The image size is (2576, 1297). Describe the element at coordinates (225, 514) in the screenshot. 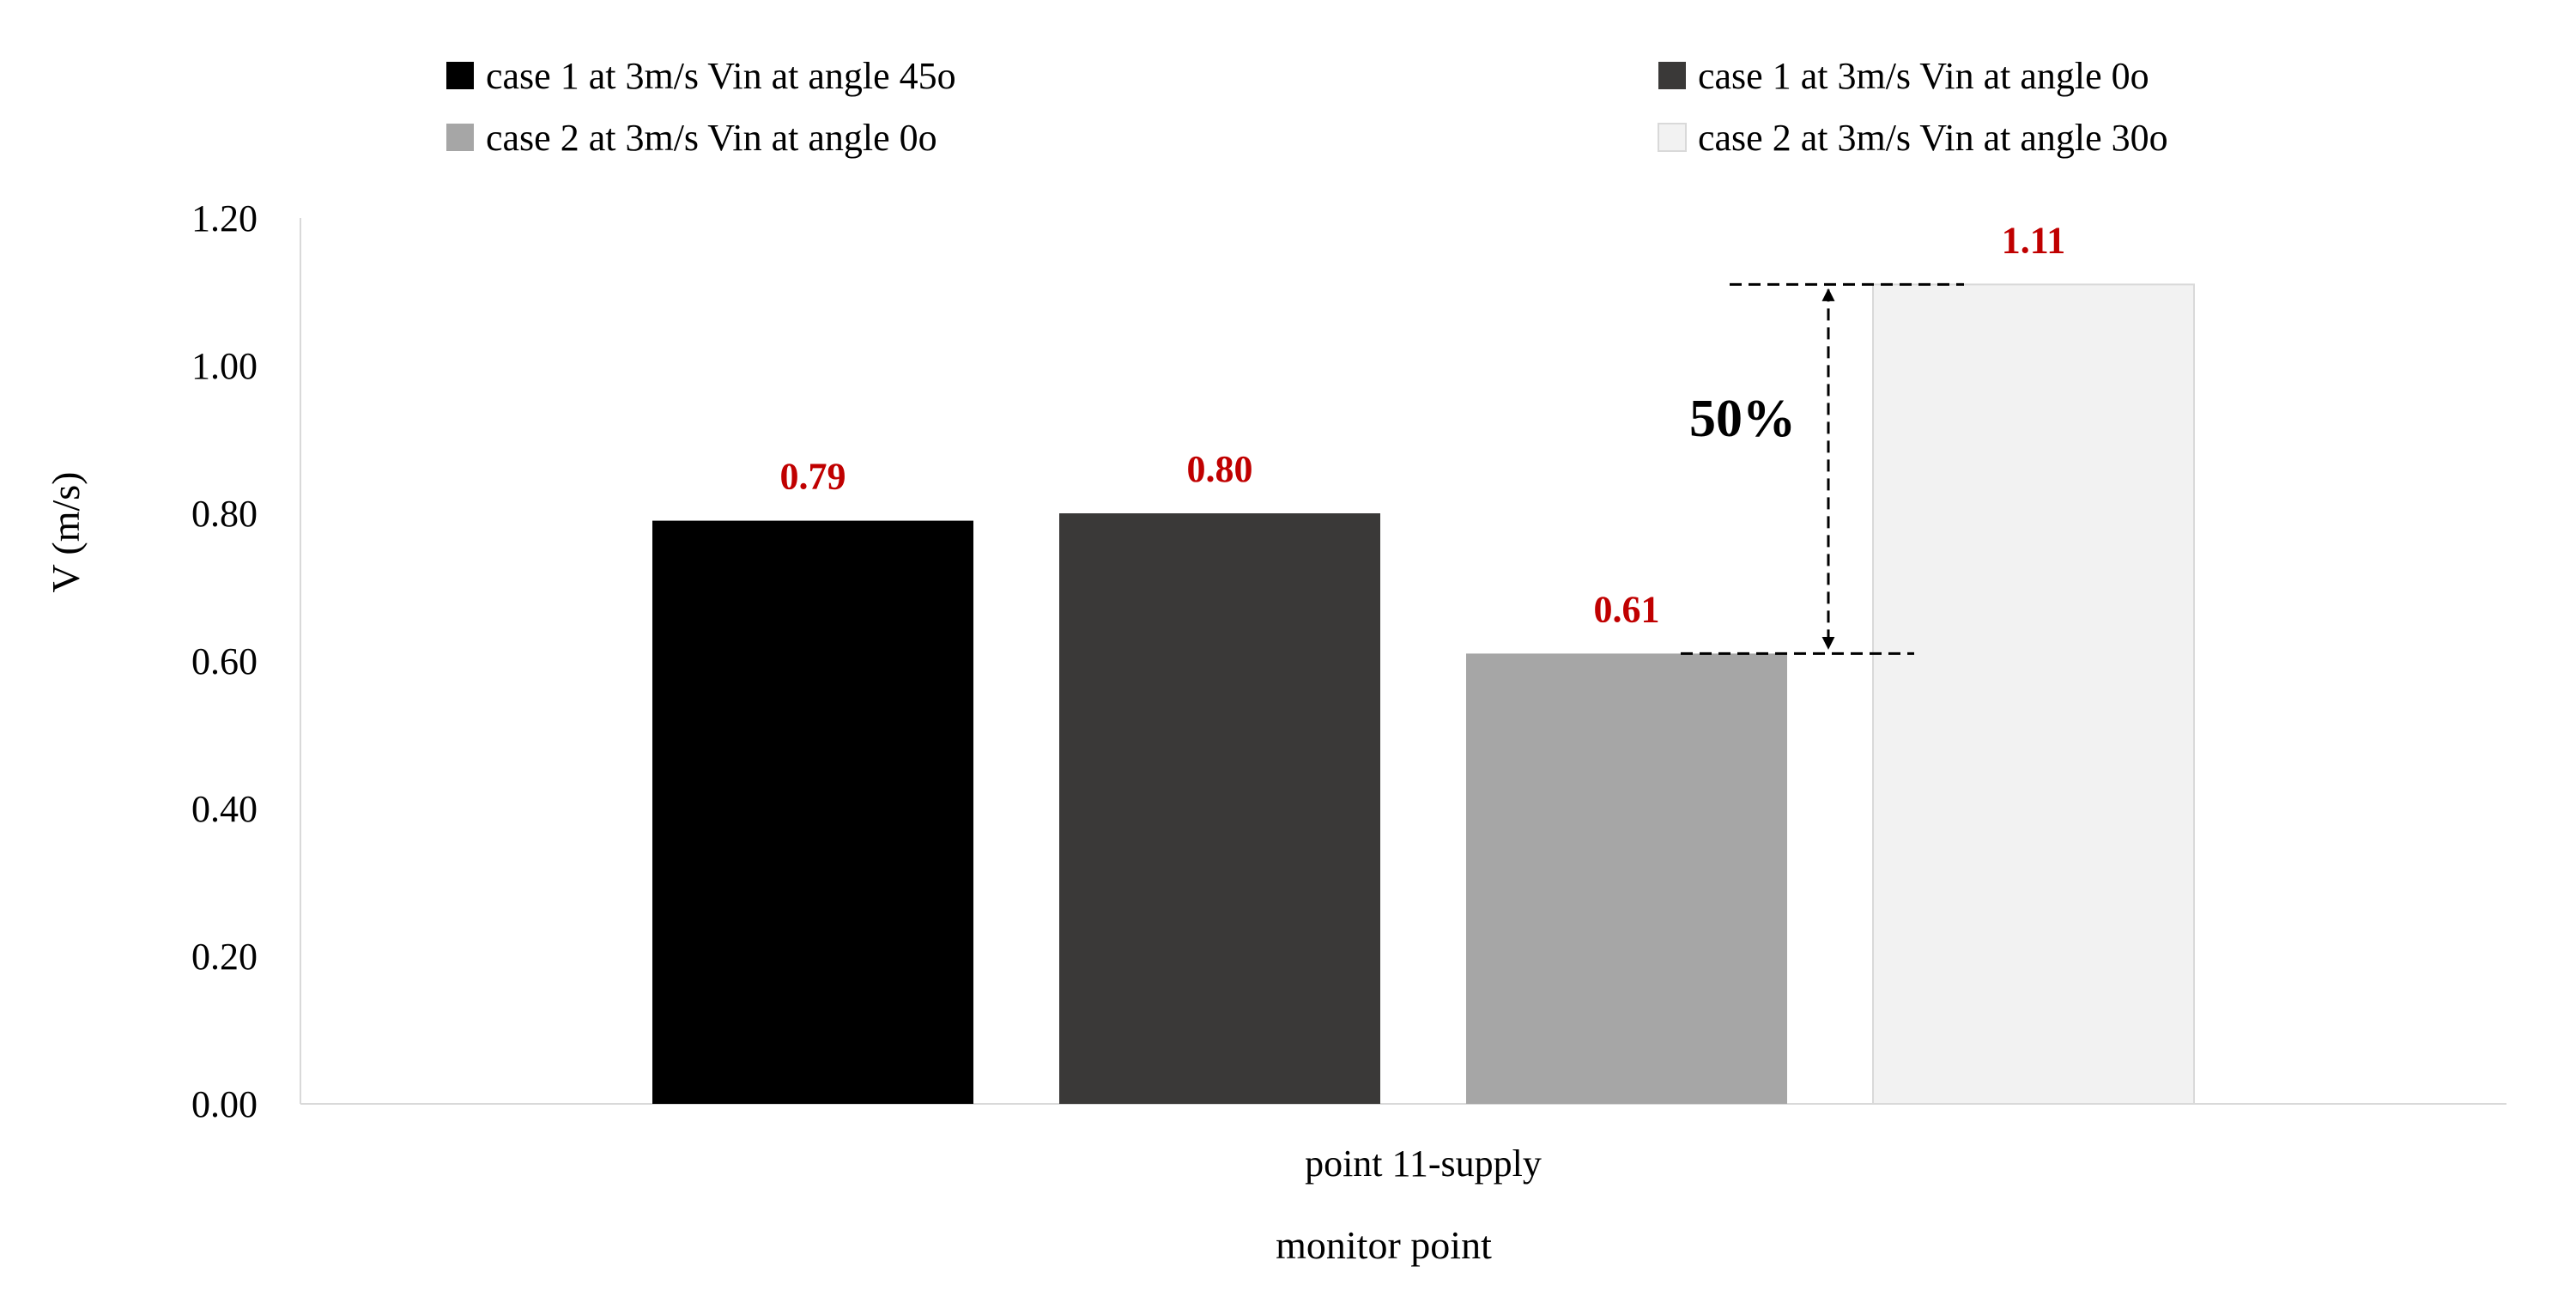

I see `y-tick-label: 0.80` at that location.